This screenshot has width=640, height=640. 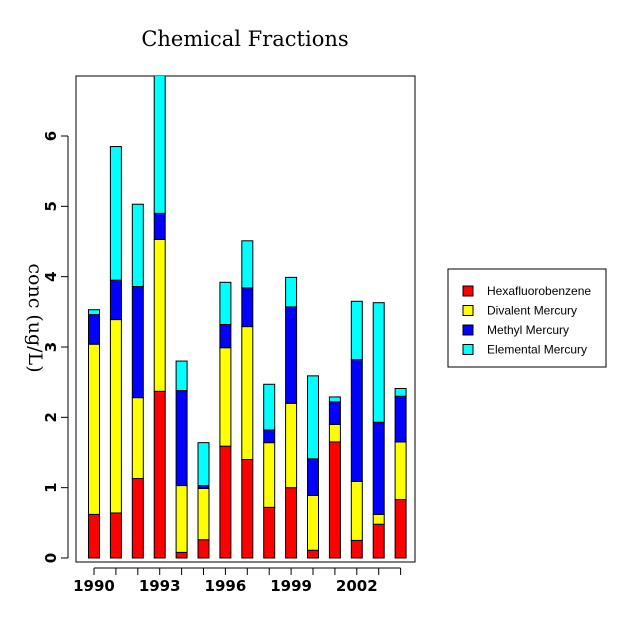 What do you see at coordinates (137, 438) in the screenshot?
I see `bar-segment-divalent-mercury-1992` at bounding box center [137, 438].